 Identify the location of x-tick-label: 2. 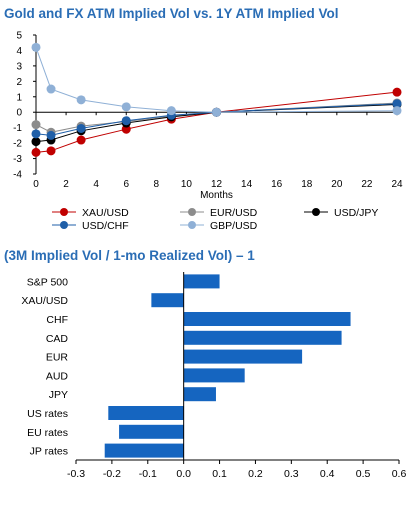
(66, 184).